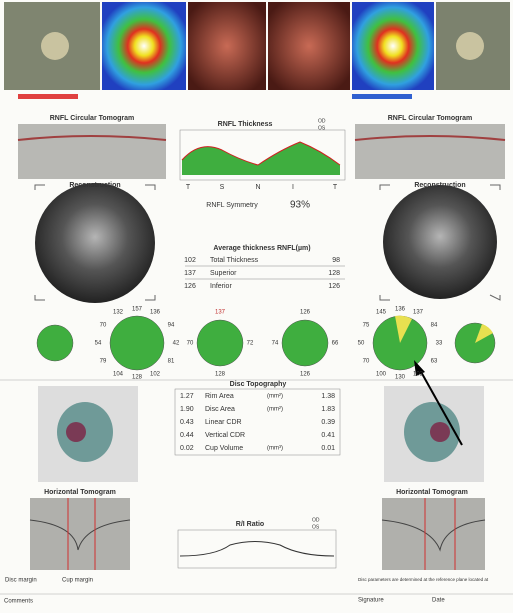 The height and width of the screenshot is (613, 513). Describe the element at coordinates (219, 396) in the screenshot. I see `row-label: Rim Area` at that location.